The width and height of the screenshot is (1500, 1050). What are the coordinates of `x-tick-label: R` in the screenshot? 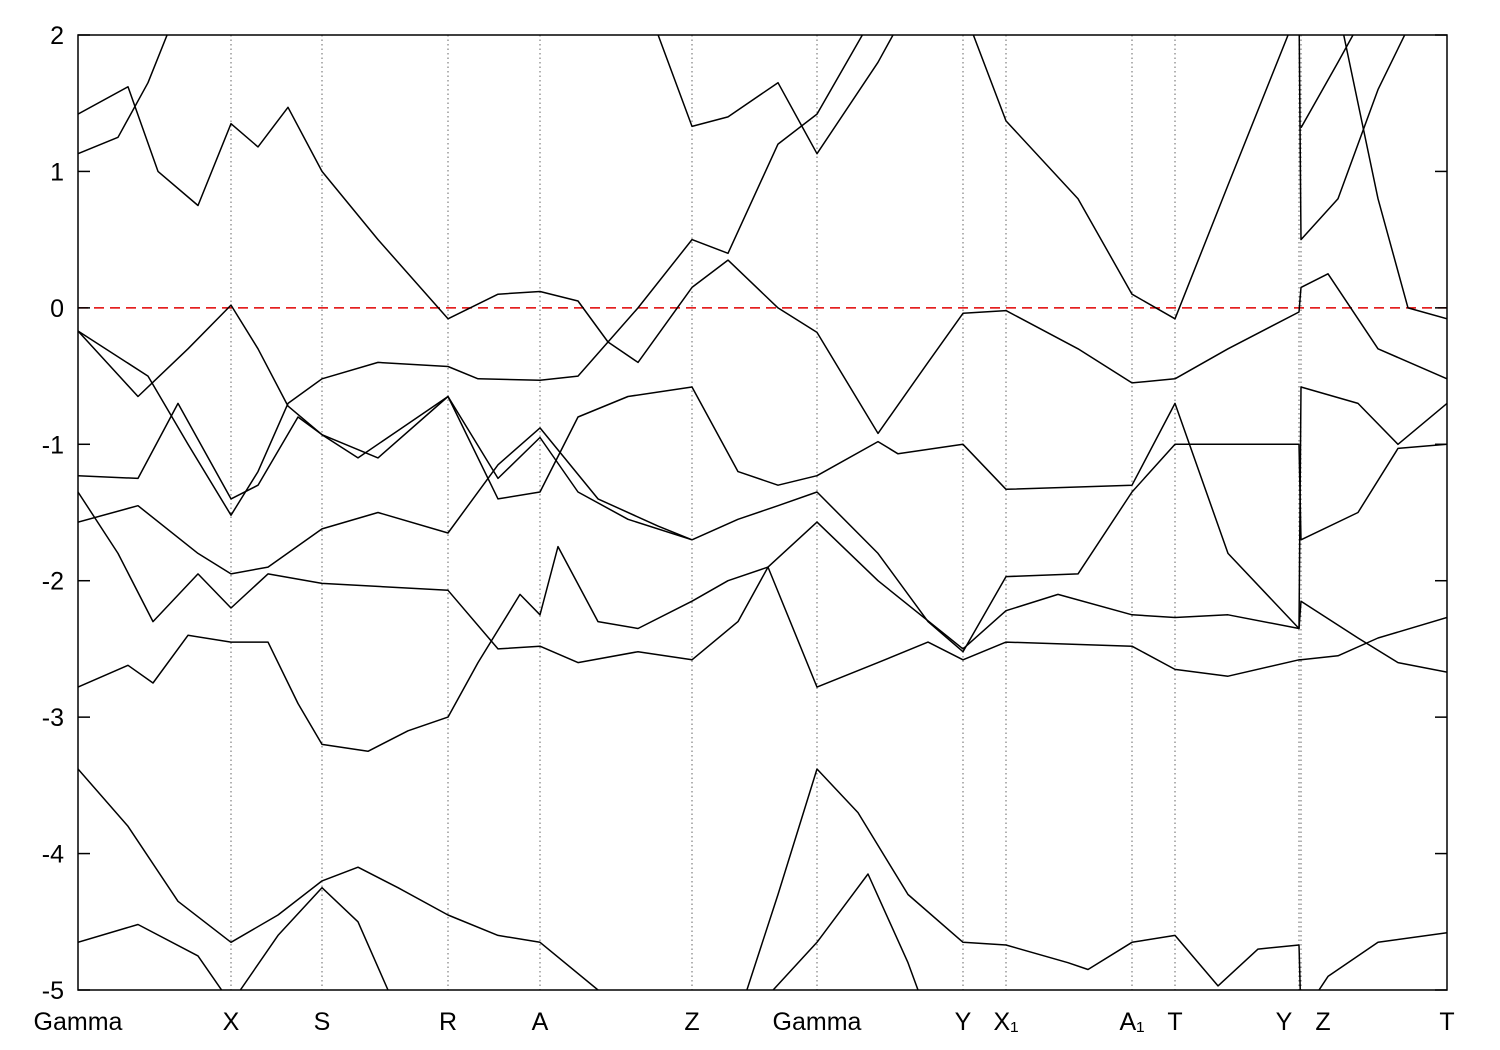 It's located at (448, 1022).